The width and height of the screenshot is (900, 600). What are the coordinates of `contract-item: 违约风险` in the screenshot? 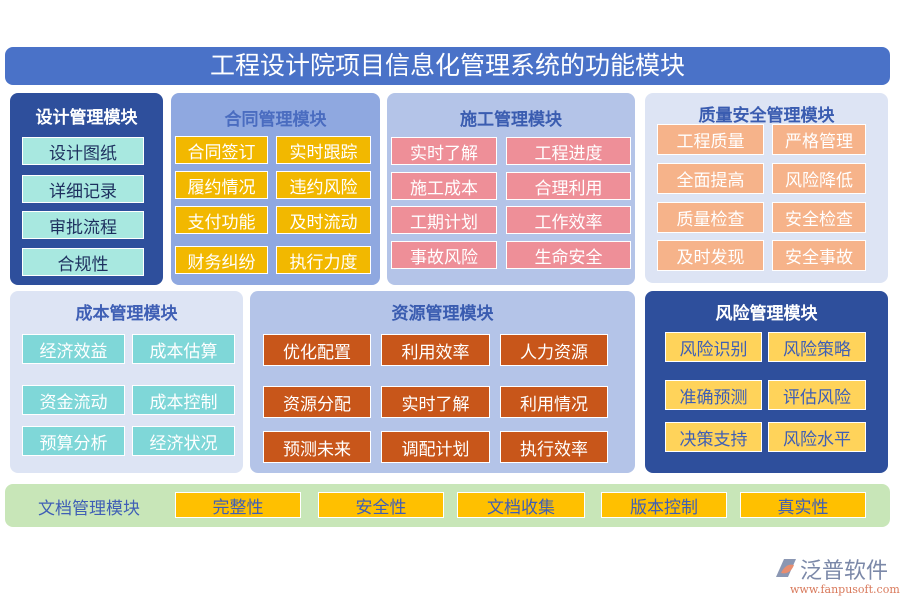 It's located at (323, 185).